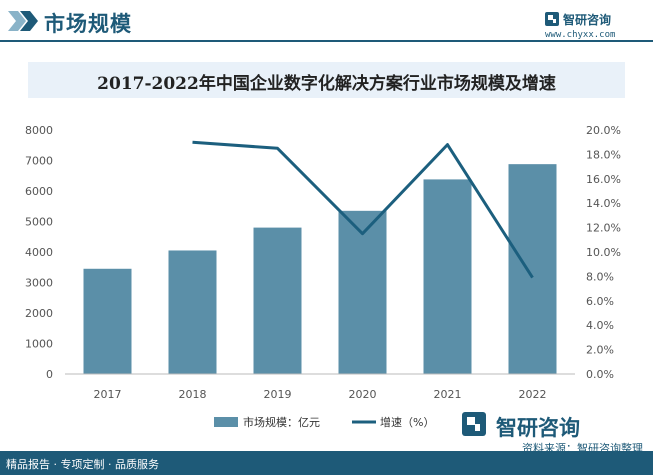  What do you see at coordinates (474, 424) in the screenshot?
I see `source-logo-icon` at bounding box center [474, 424].